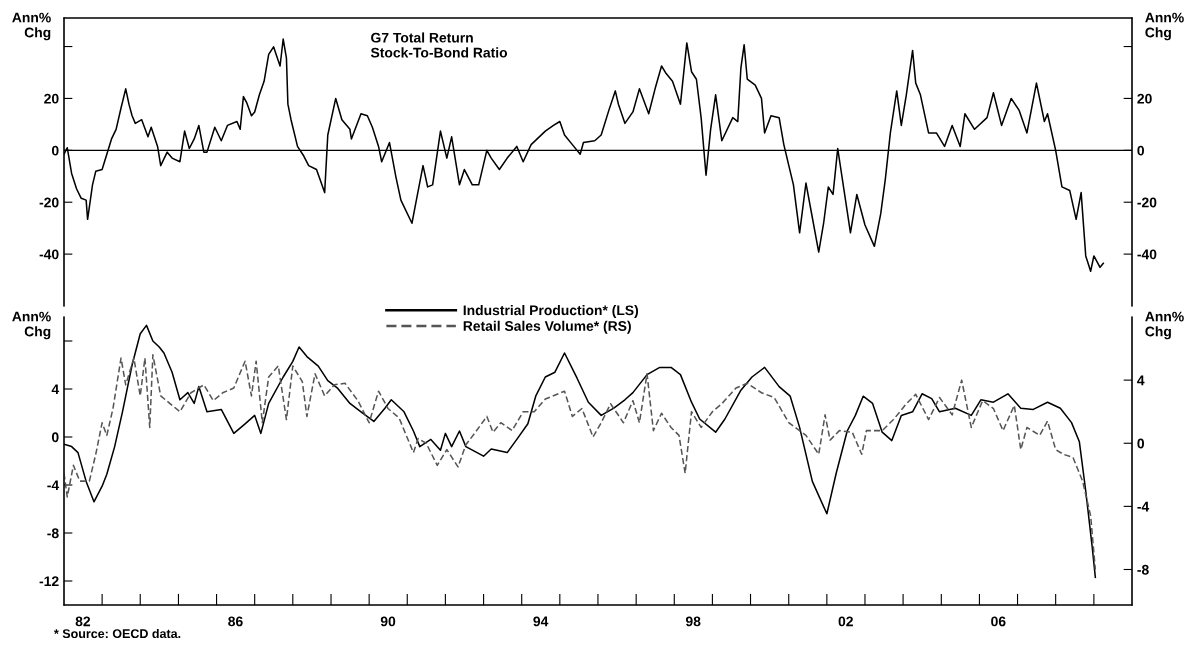 The width and height of the screenshot is (1199, 647). I want to click on text: * Source: OECD data., so click(117, 633).